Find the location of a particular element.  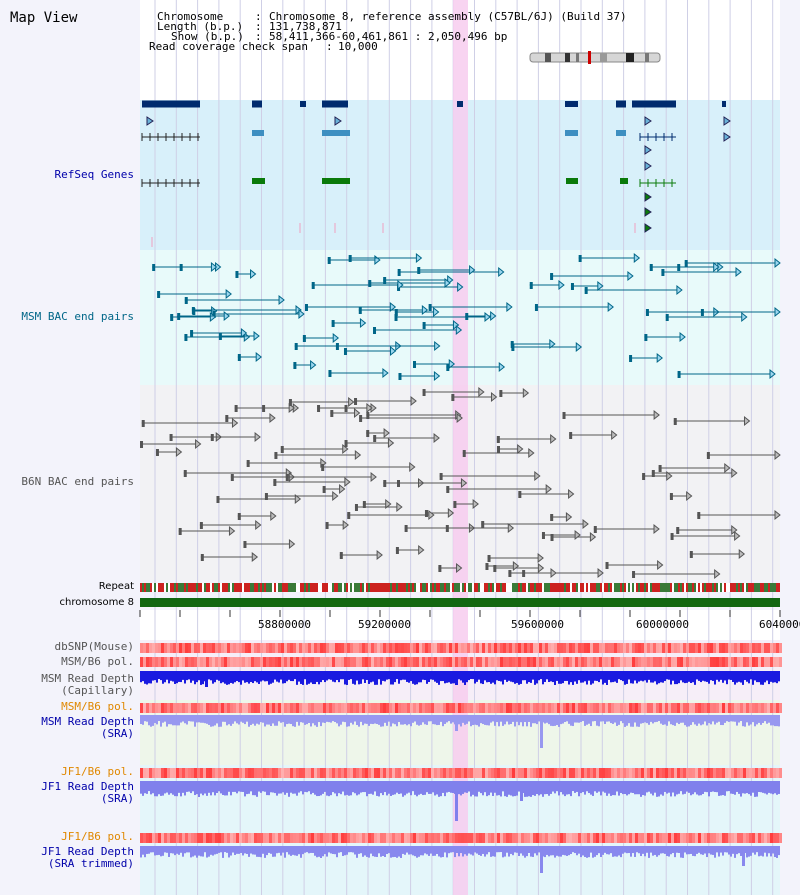

ideogram-band is located at coordinates (567, 57).